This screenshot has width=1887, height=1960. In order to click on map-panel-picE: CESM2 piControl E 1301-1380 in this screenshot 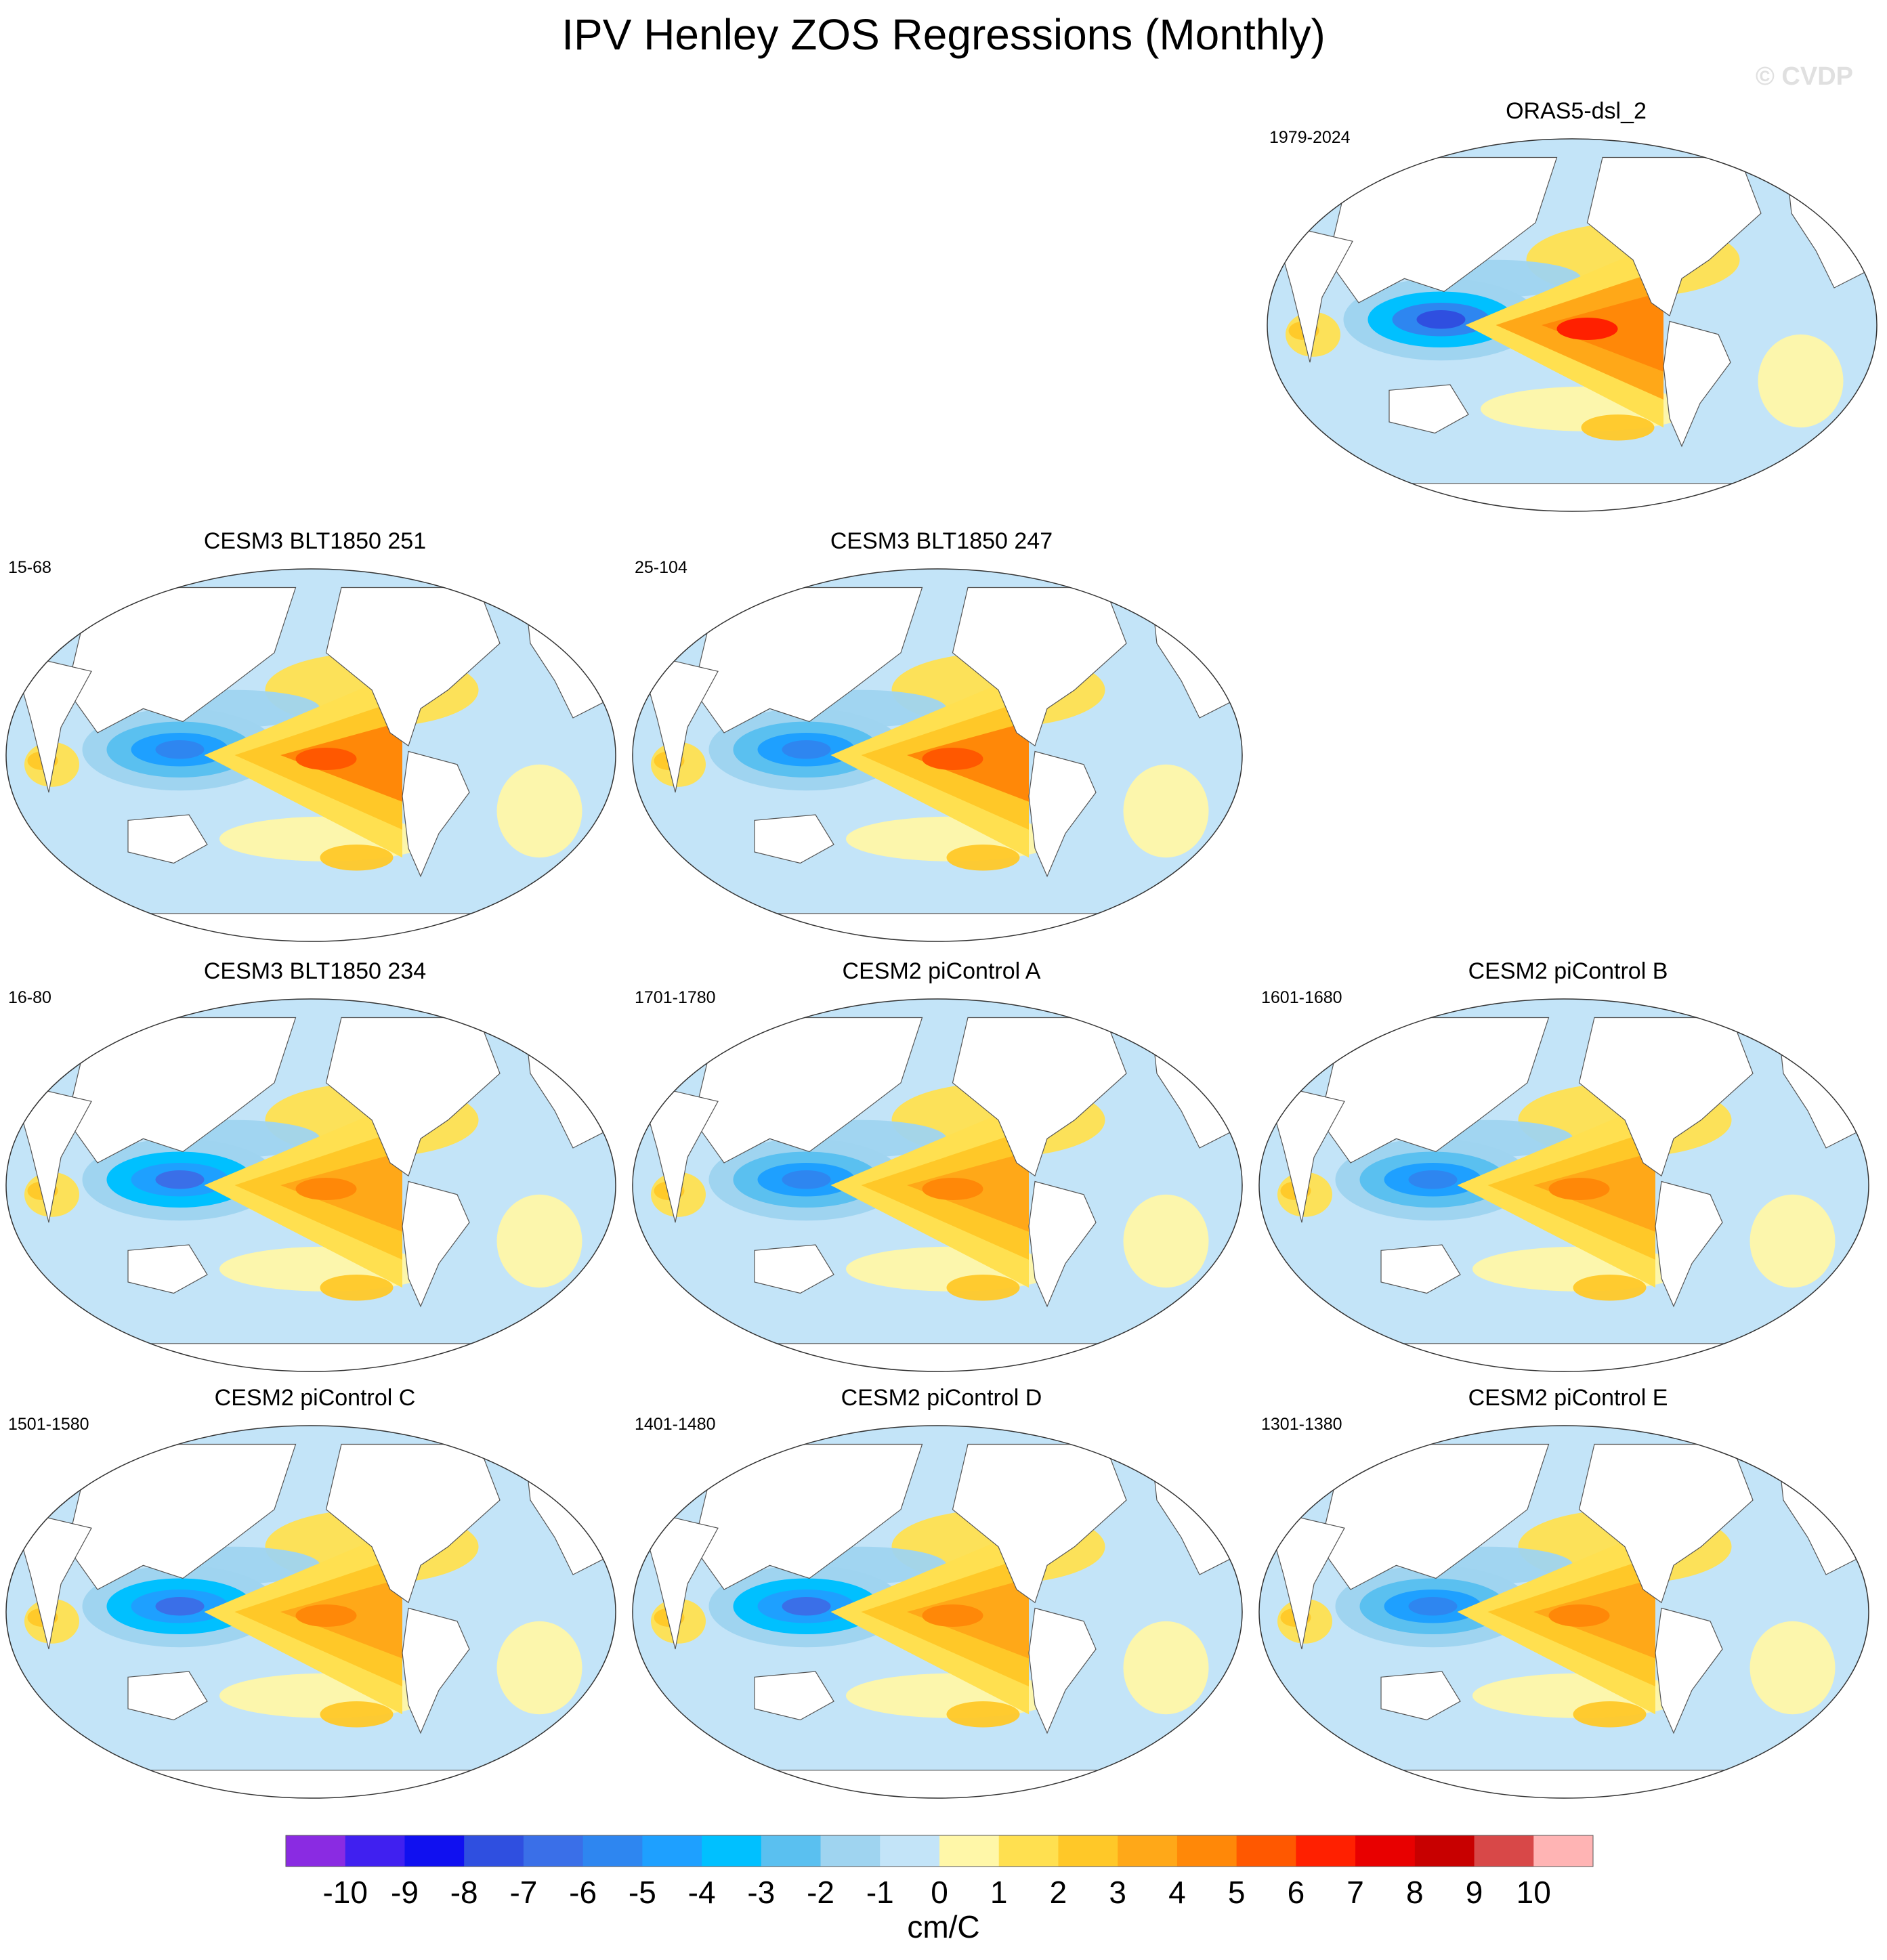, I will do `click(1568, 1605)`.